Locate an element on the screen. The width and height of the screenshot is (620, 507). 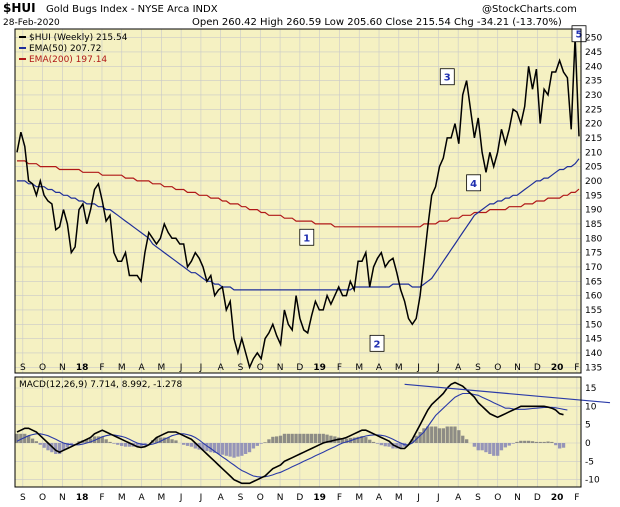
price-y-tick: 155 is located at coordinates (593, 311).